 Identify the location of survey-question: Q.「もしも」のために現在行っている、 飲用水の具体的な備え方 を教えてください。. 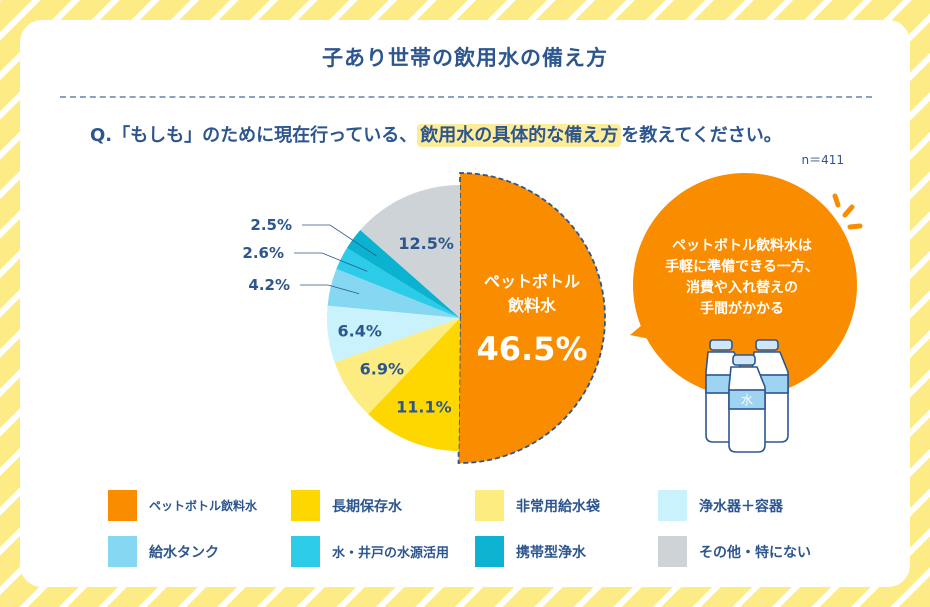
(436, 134).